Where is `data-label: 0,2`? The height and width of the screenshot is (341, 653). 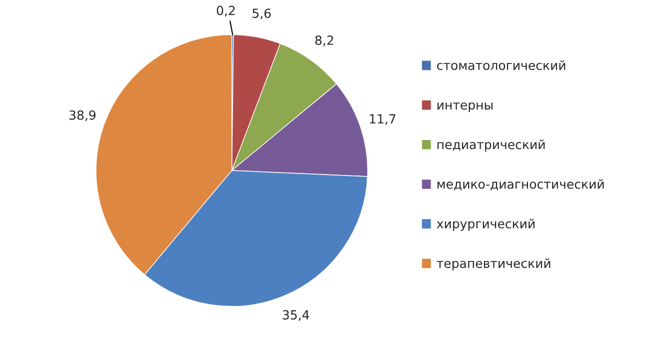 data-label: 0,2 is located at coordinates (225, 11).